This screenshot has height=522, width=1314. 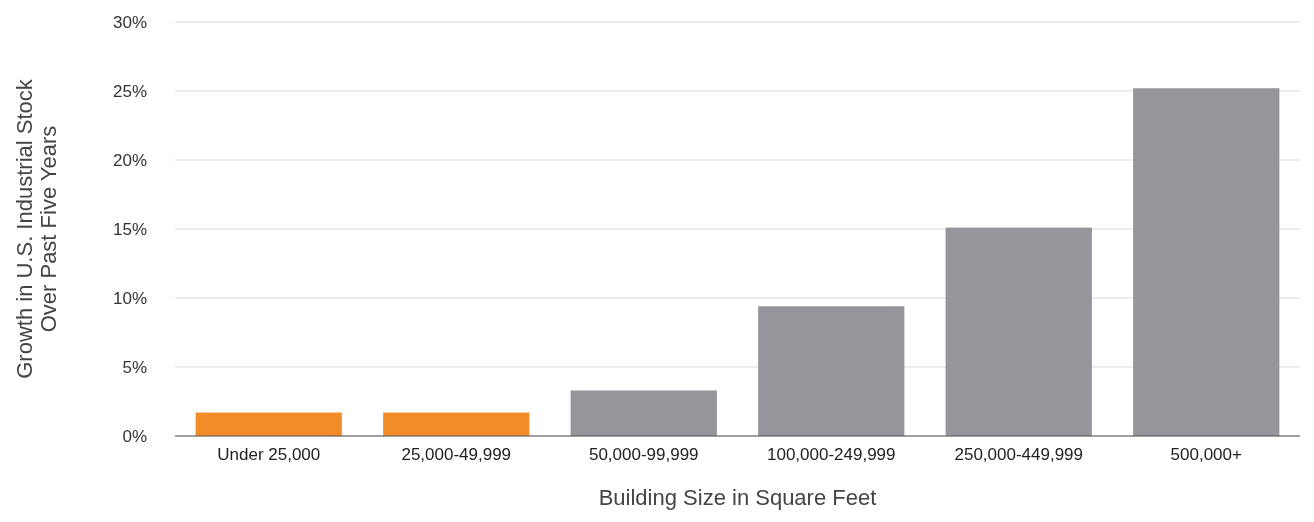 I want to click on x-tick-label: 100,000-249,999, so click(x=831, y=455).